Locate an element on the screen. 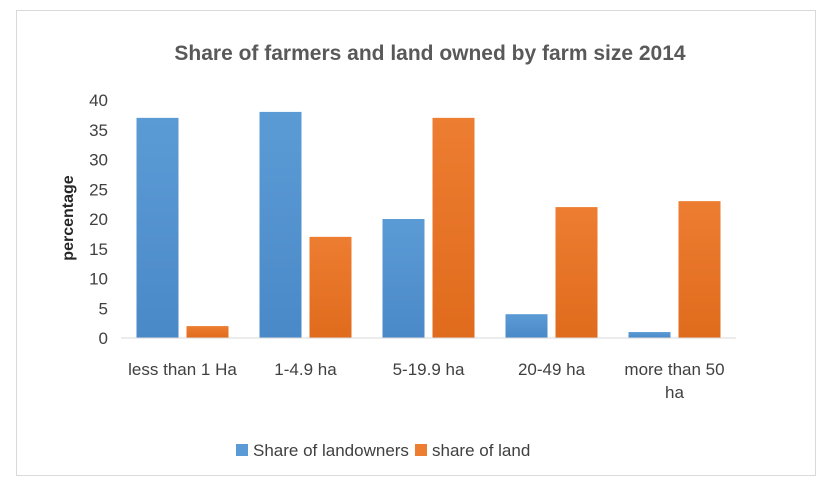 The width and height of the screenshot is (822, 483). y-tick-label: 10 is located at coordinates (98, 279).